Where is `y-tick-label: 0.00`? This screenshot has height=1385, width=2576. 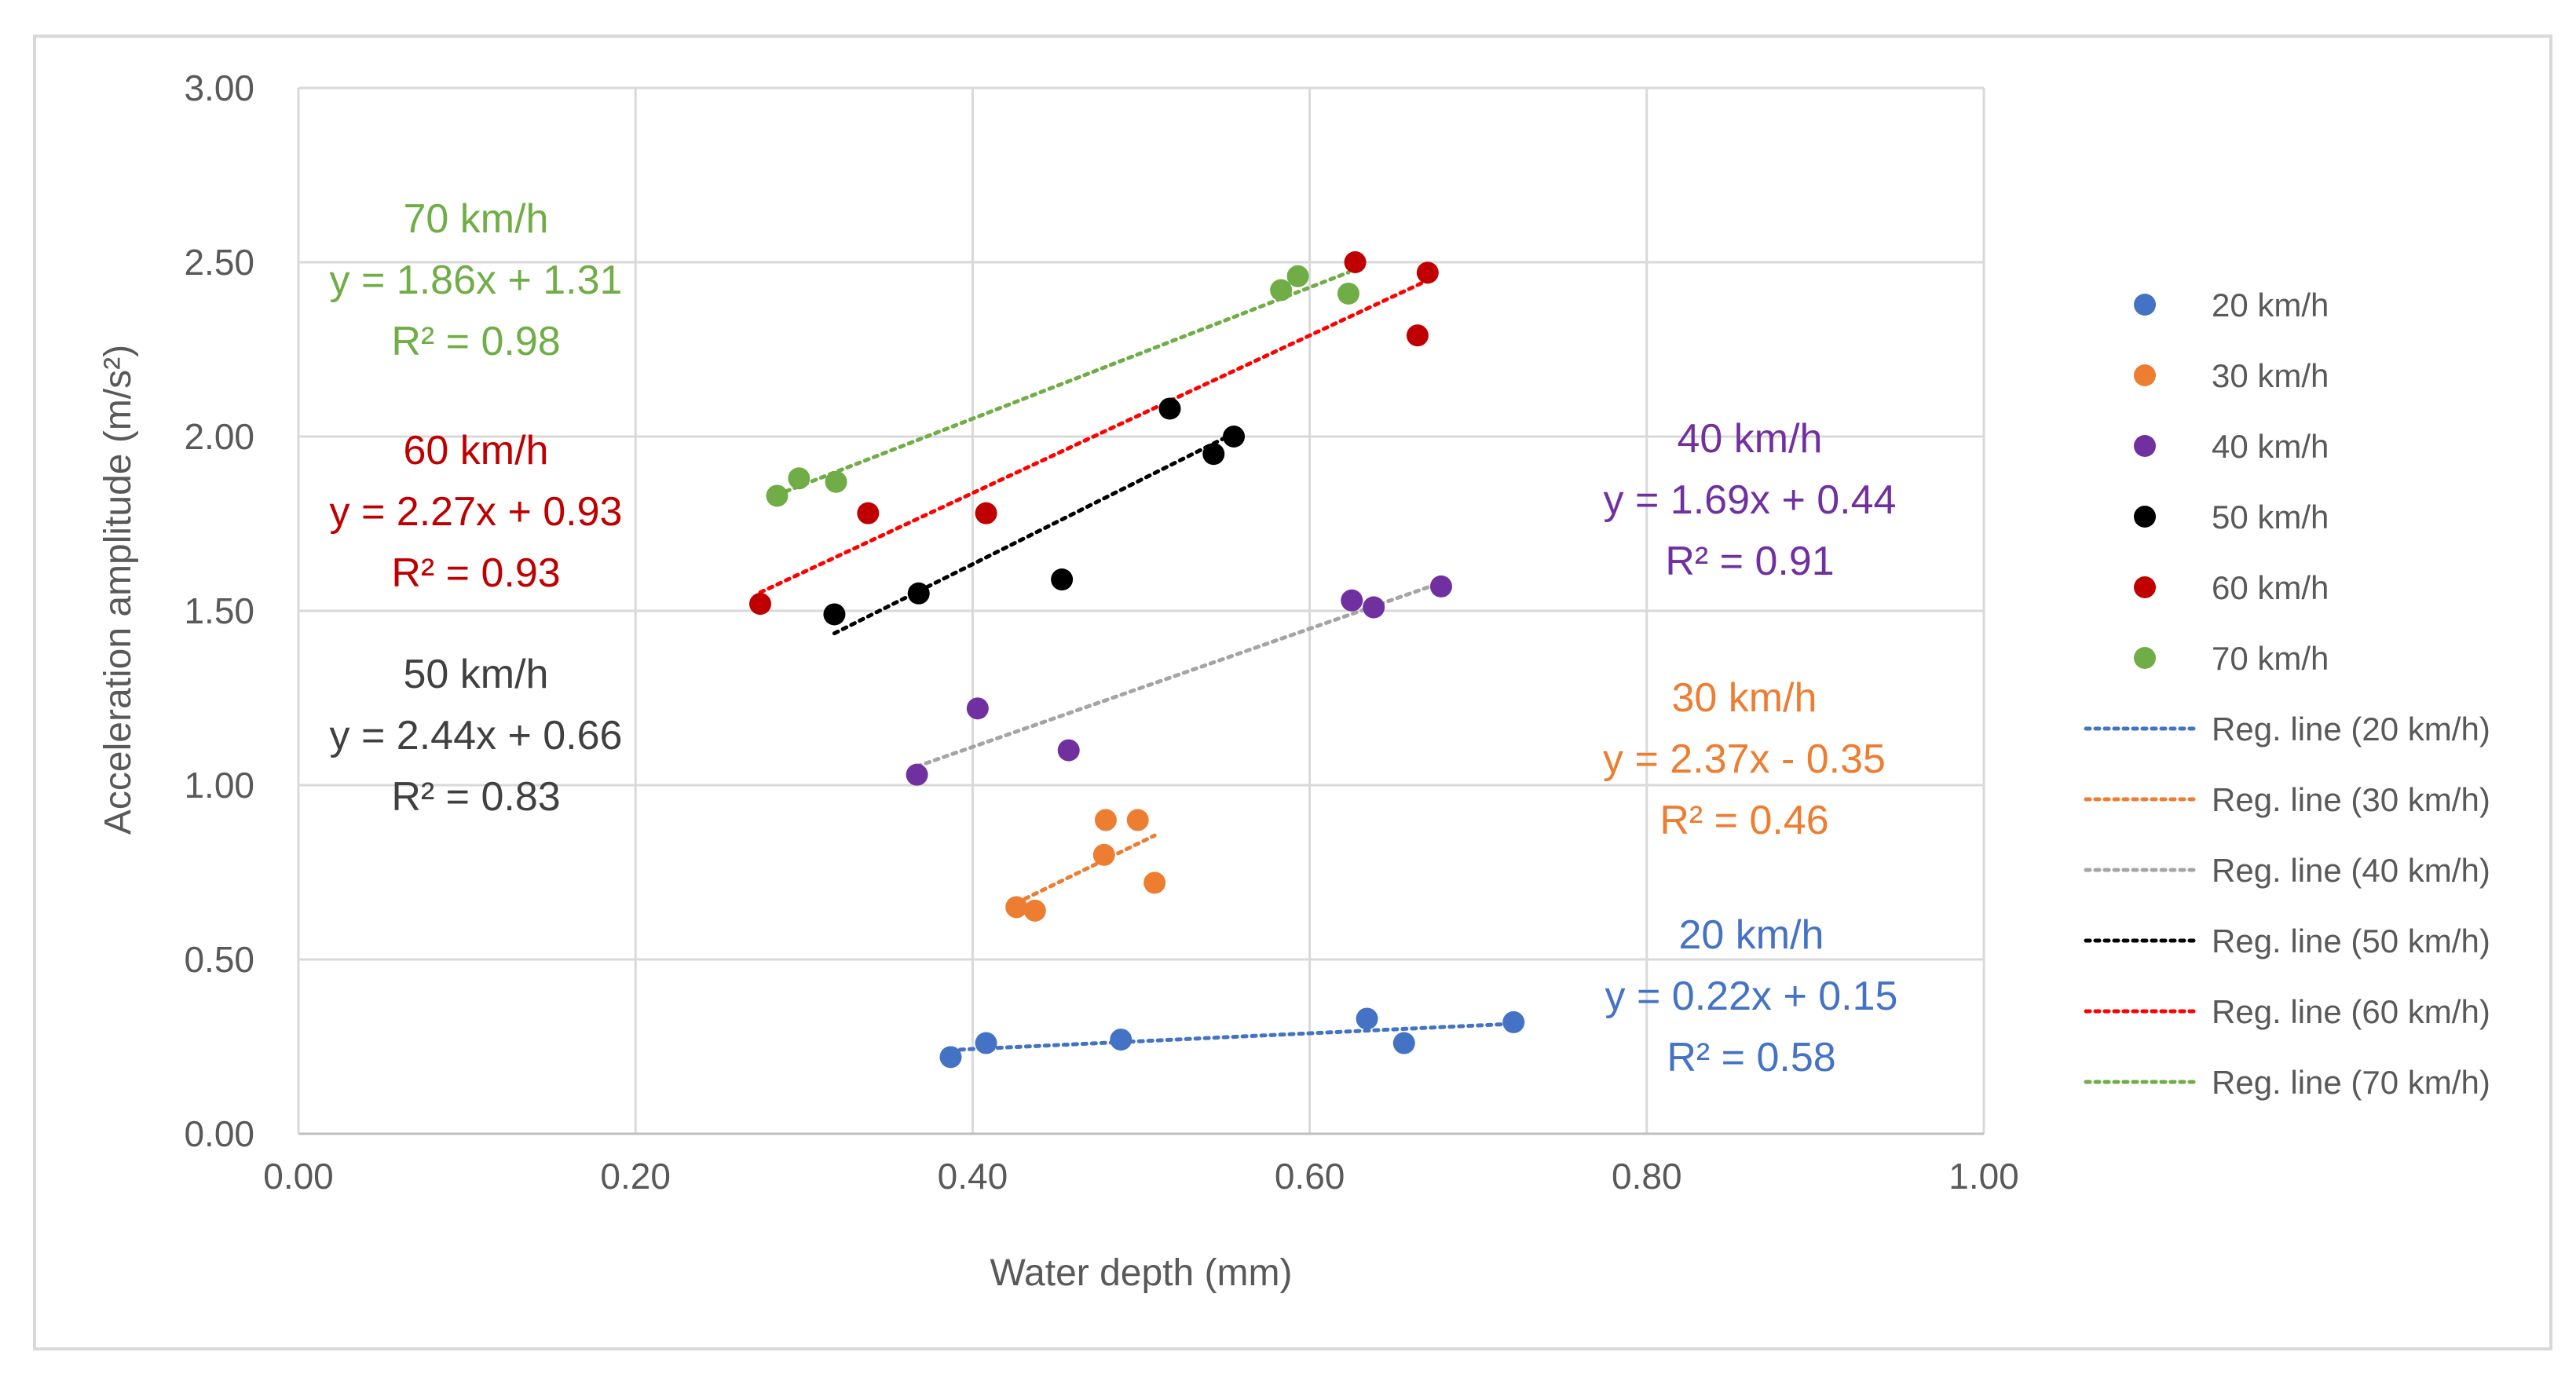
y-tick-label: 0.00 is located at coordinates (219, 1133).